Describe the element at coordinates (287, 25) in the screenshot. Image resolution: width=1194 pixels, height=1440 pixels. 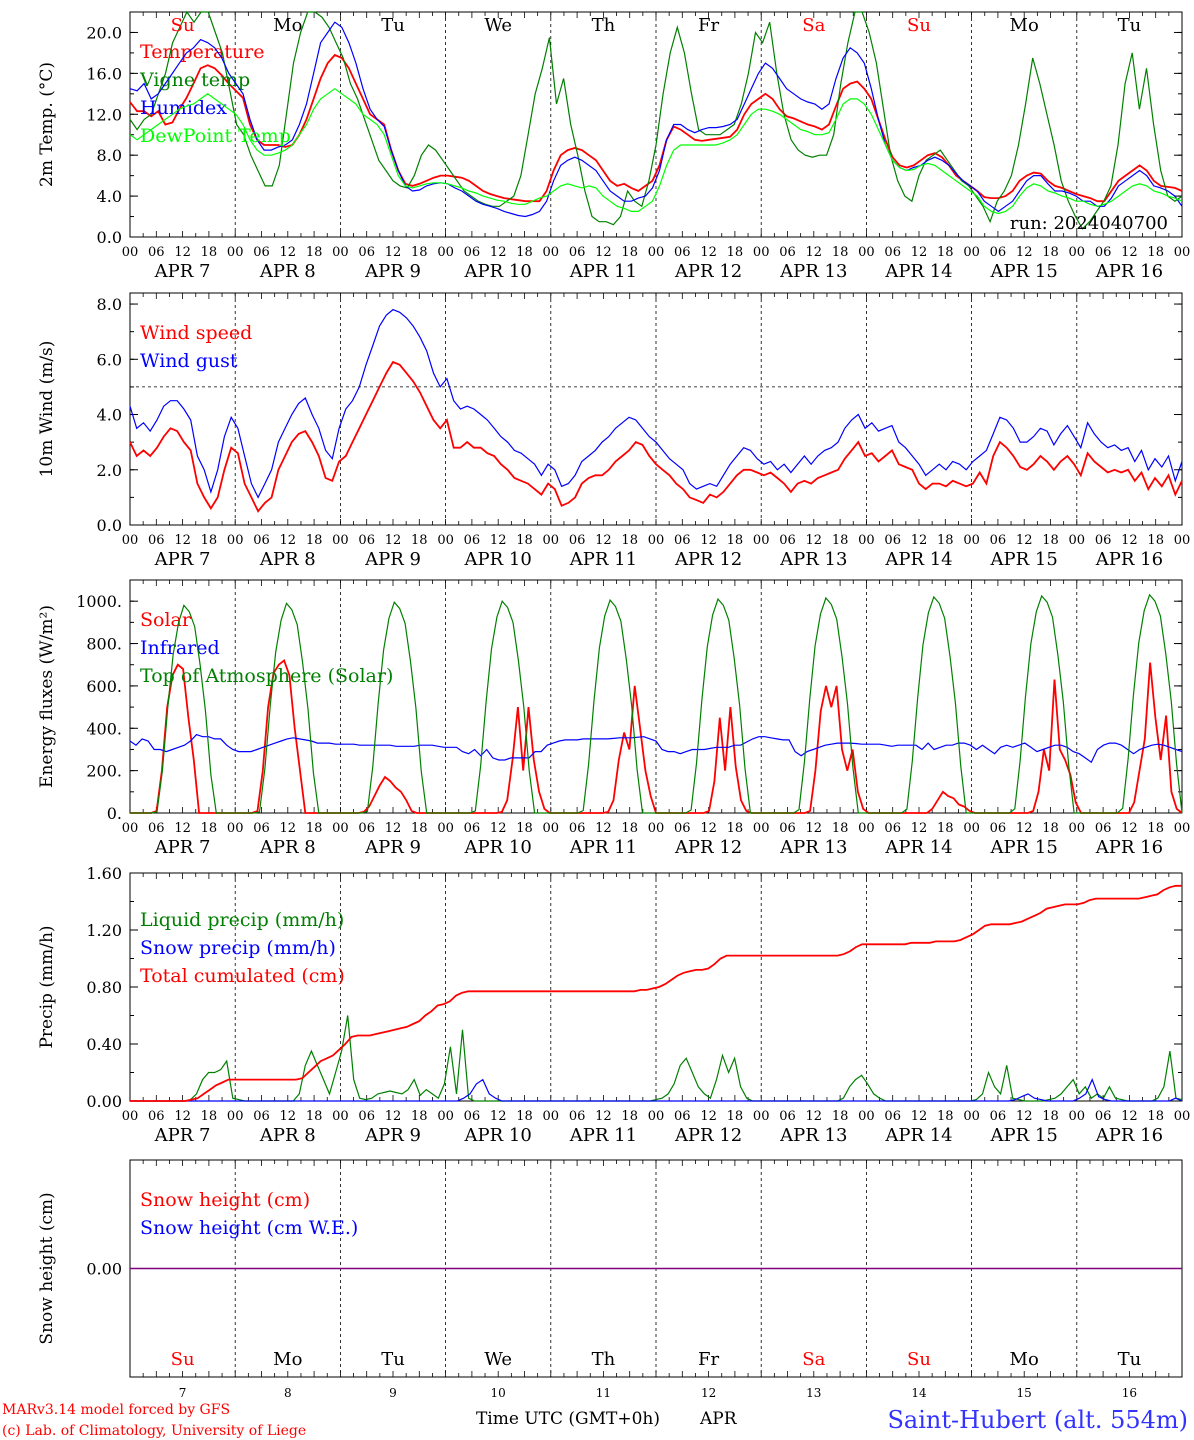
I see `day-name-label: Mo` at that location.